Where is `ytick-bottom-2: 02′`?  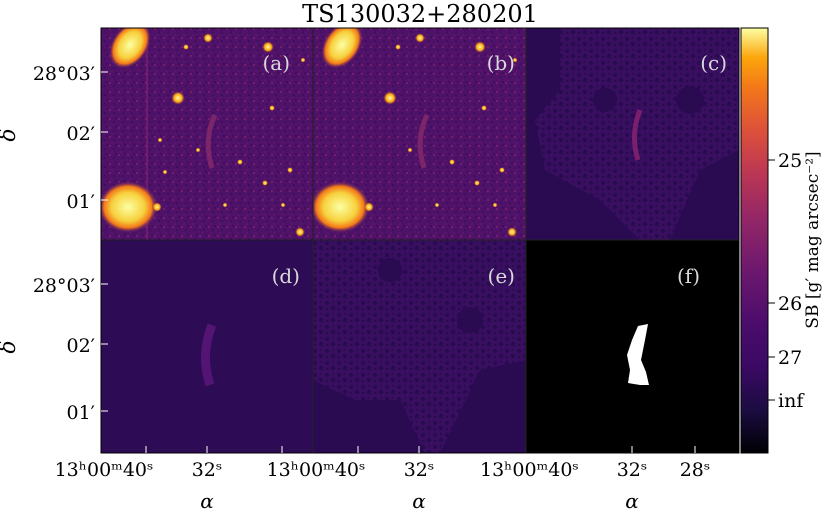 ytick-bottom-2: 02′ is located at coordinates (81, 346).